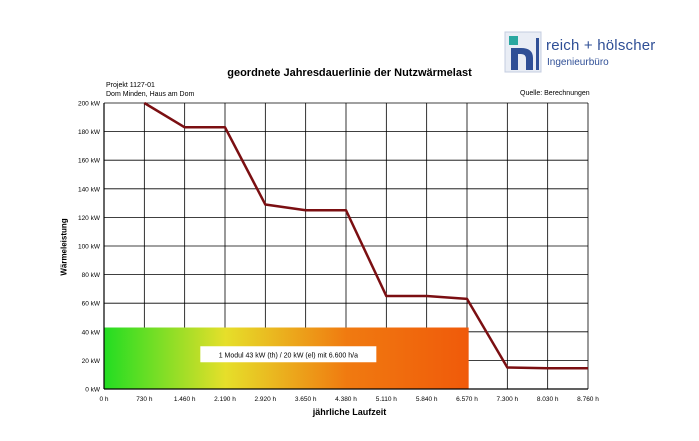  What do you see at coordinates (185, 399) in the screenshot?
I see `x-tick-label: 1.460 h` at bounding box center [185, 399].